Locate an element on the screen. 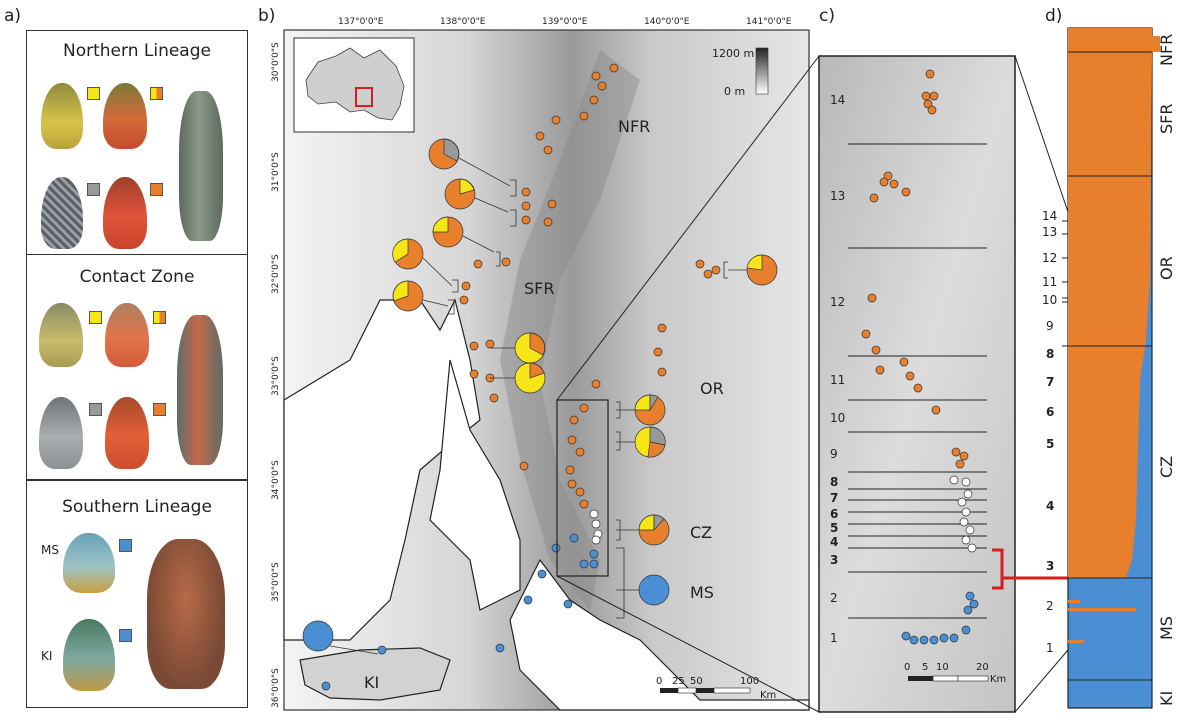 This screenshot has height=722, width=1200. lon-label-140: 140°0'0"E is located at coordinates (667, 22).